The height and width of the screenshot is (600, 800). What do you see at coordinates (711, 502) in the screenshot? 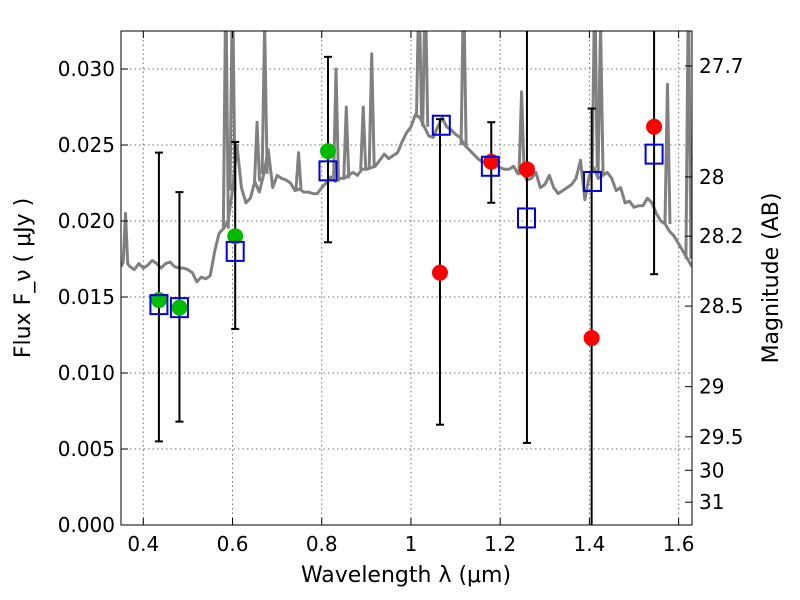
I see `y2-tick-label: 31` at bounding box center [711, 502].